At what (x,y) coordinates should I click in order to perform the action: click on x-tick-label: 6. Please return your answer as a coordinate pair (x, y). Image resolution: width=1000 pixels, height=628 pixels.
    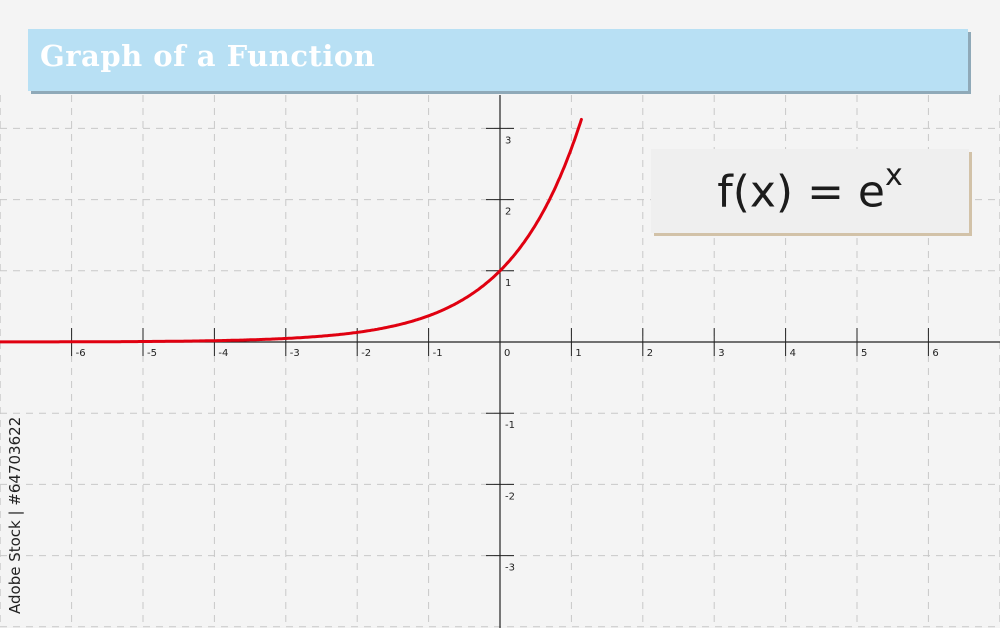
    Looking at the image, I should click on (935, 353).